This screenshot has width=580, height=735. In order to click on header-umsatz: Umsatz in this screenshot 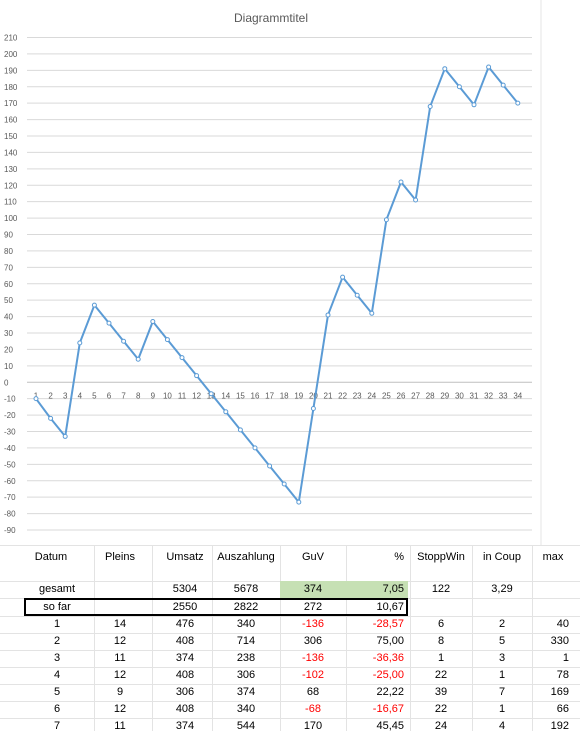, I will do `click(185, 557)`.